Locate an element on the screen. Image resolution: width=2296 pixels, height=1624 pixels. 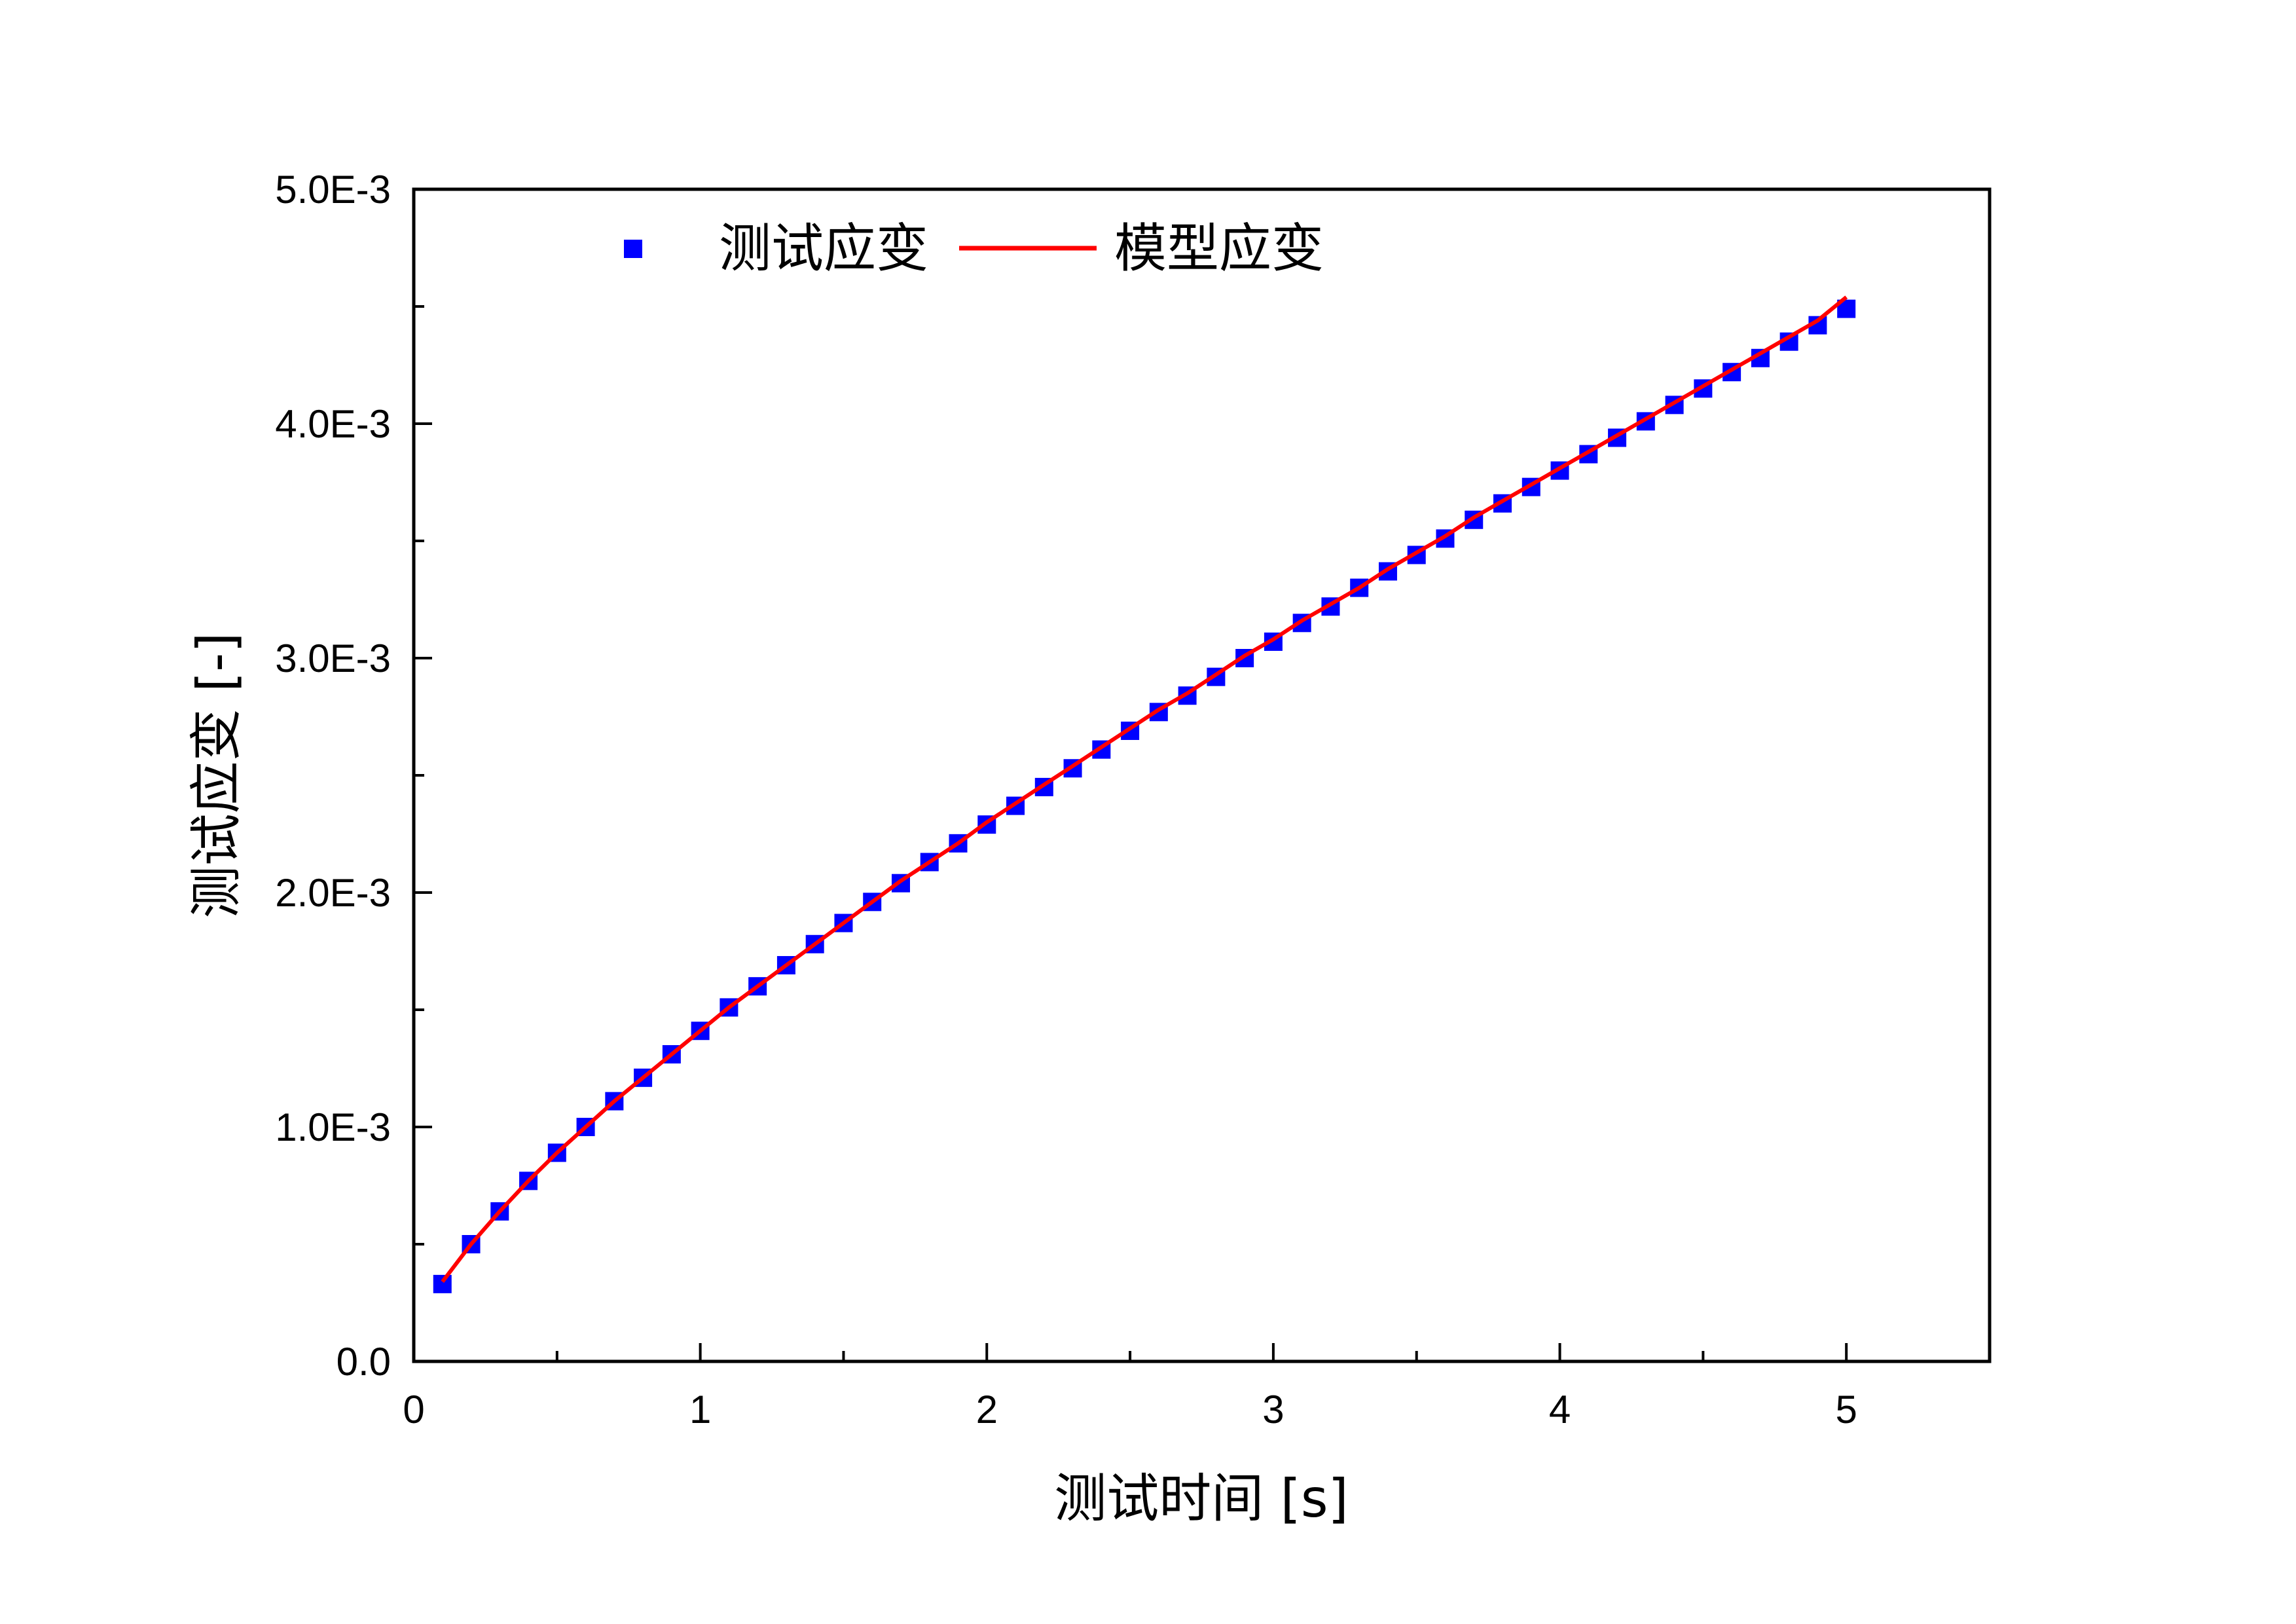
y-tick-label: 0.0 is located at coordinates (364, 1362).